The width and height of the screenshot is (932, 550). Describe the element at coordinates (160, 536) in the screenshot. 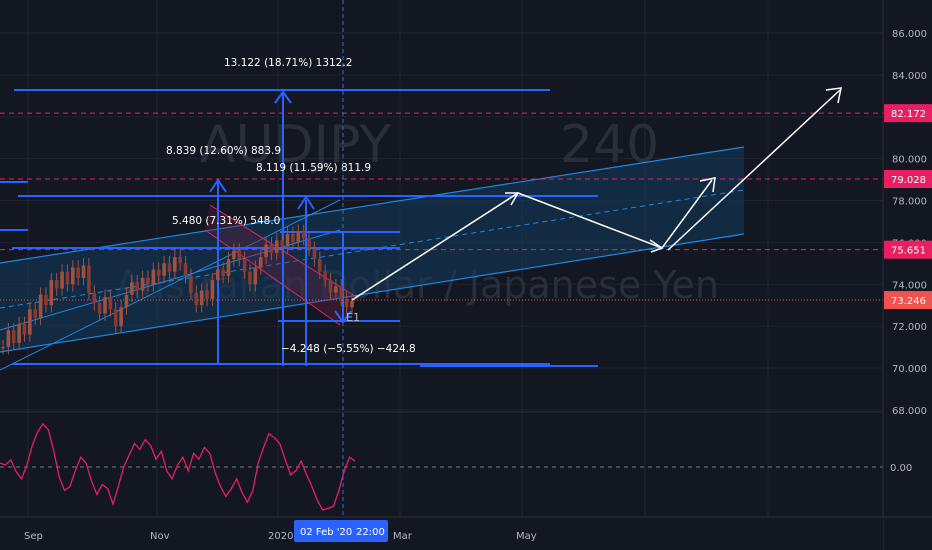

I see `time-tick-nov: Nov` at that location.